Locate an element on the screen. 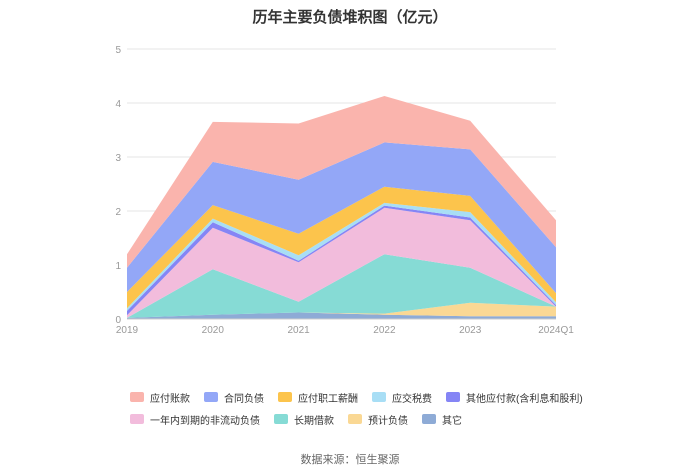 The height and width of the screenshot is (474, 700). legend-item: 其他应付款(含利息和股利) is located at coordinates (514, 397).